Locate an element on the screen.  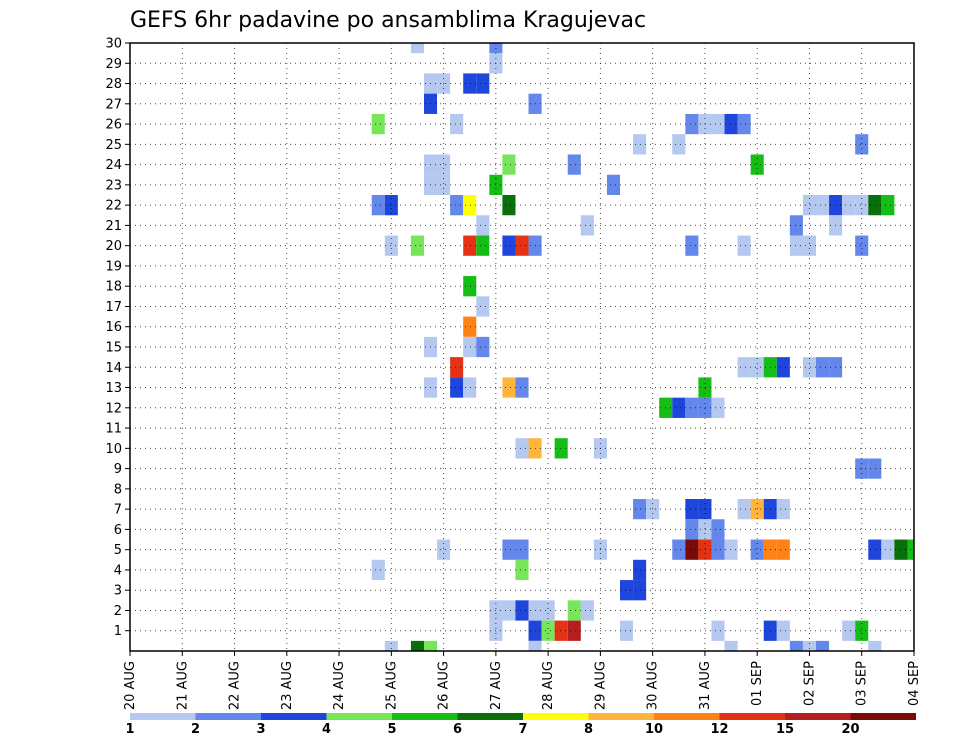
y-tick-label: 16 is located at coordinates (113, 327).